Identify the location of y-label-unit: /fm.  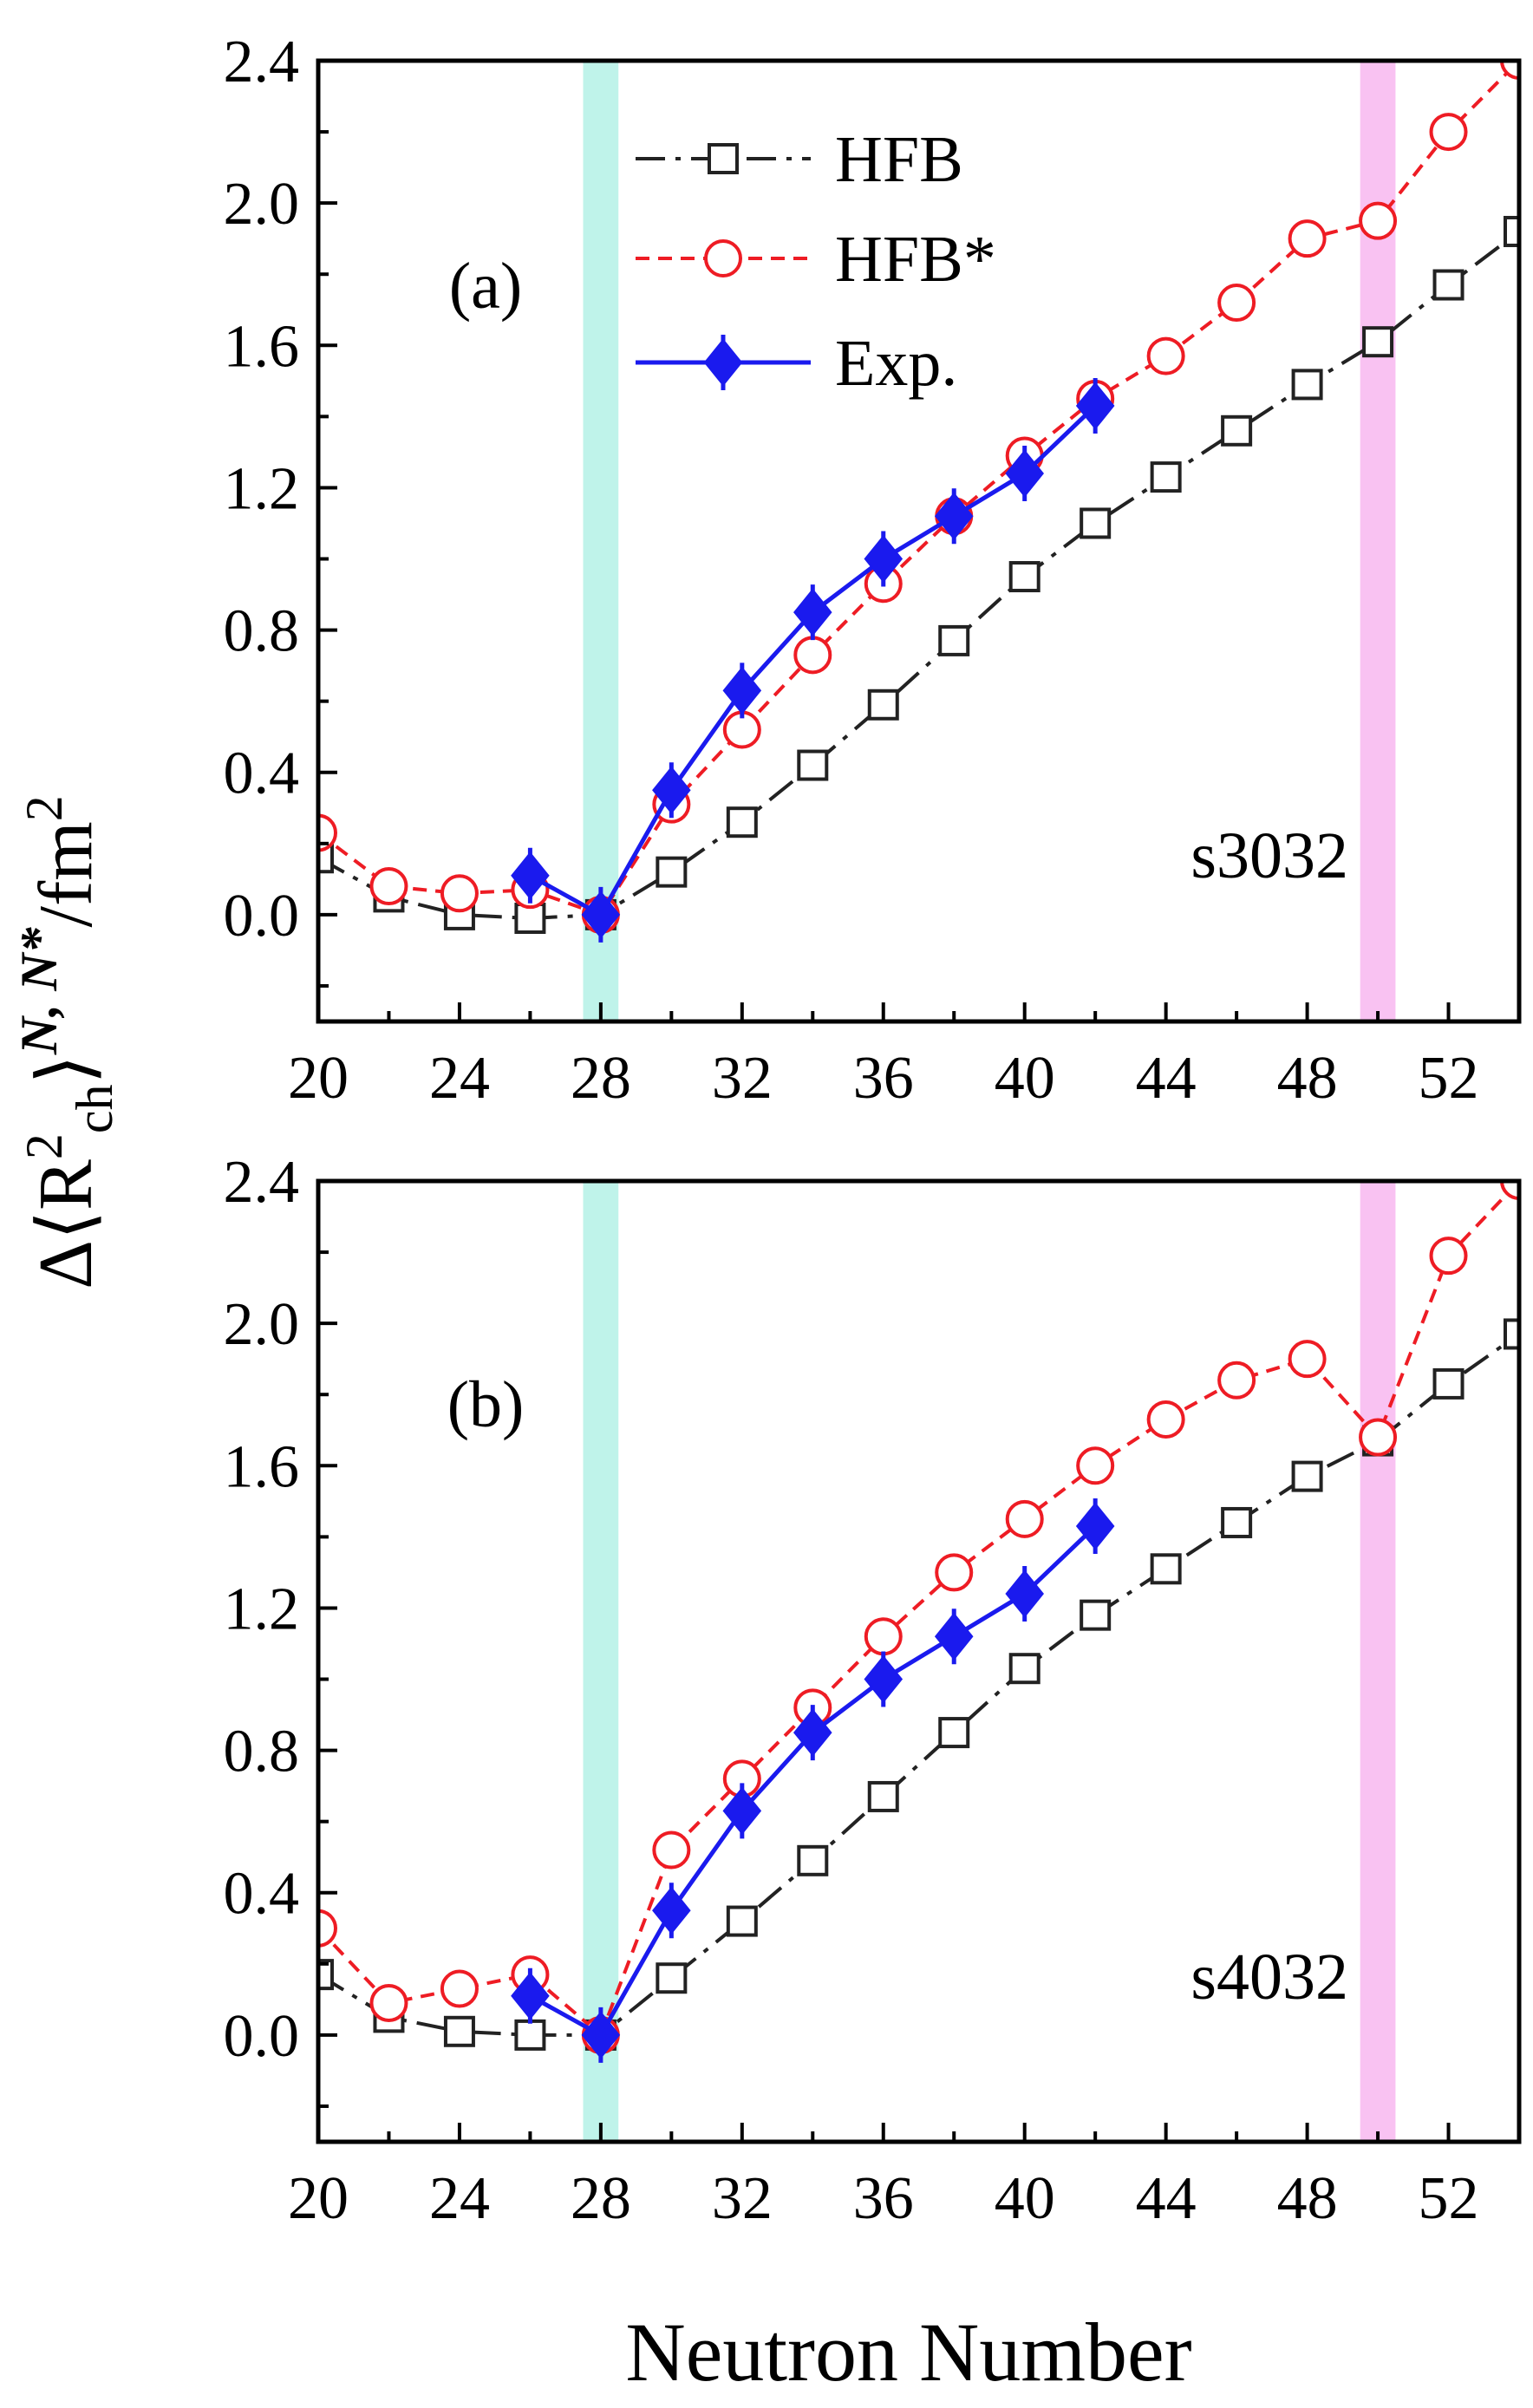
(66, 874).